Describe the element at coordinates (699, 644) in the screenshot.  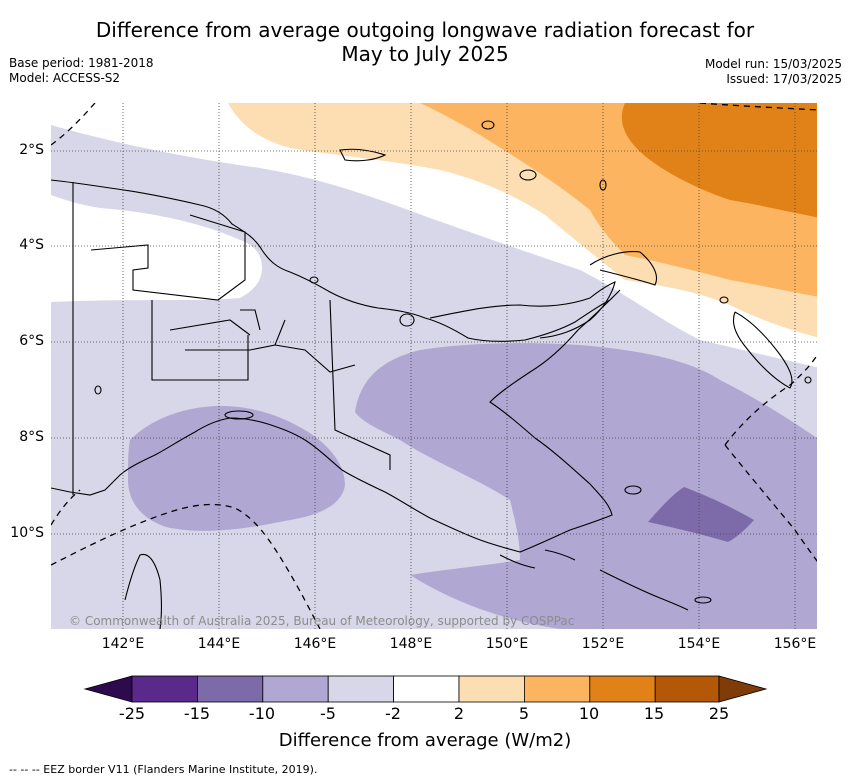
I see `x-tick-154: 154°E` at that location.